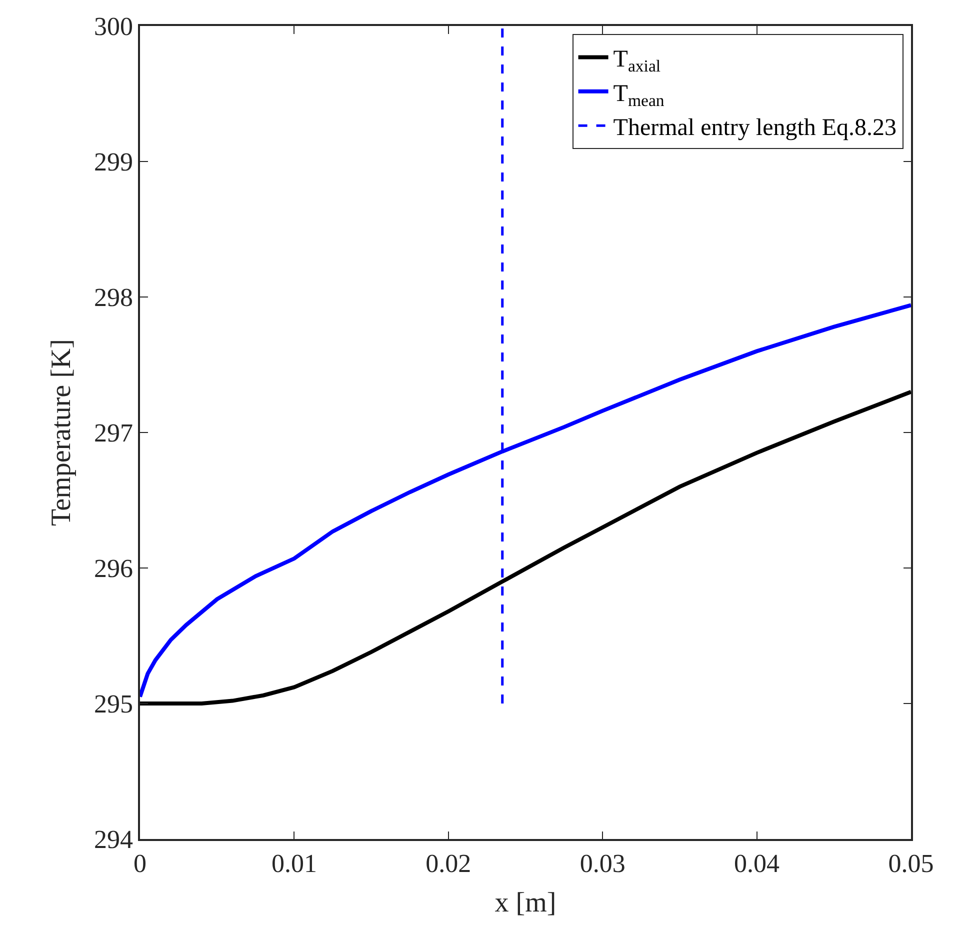 This screenshot has height=949, width=956. Describe the element at coordinates (114, 704) in the screenshot. I see `y-tick-label: 295` at that location.